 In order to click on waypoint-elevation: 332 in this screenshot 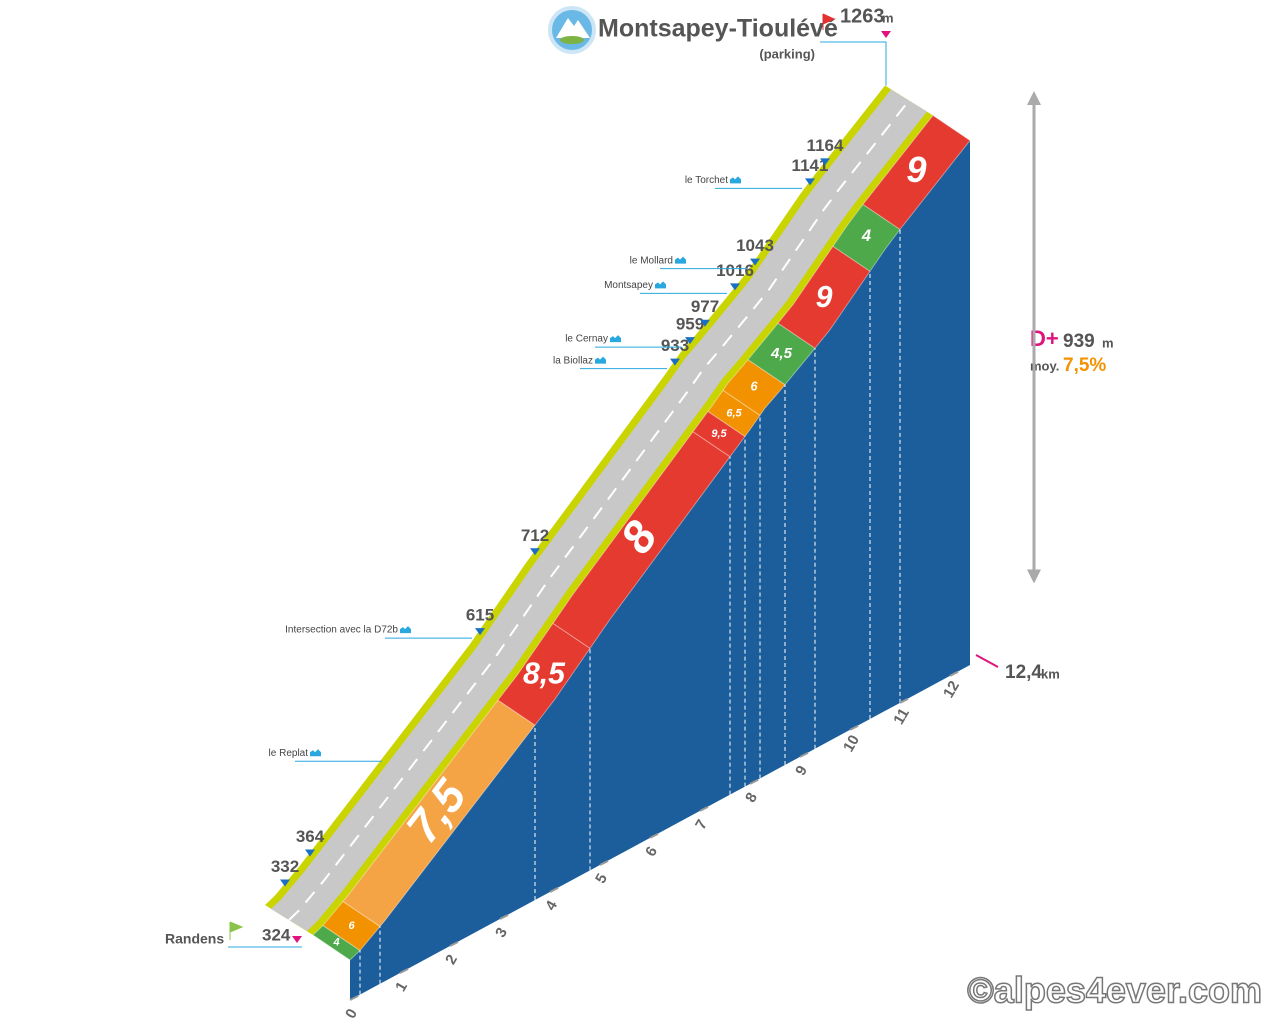, I will do `click(285, 866)`.